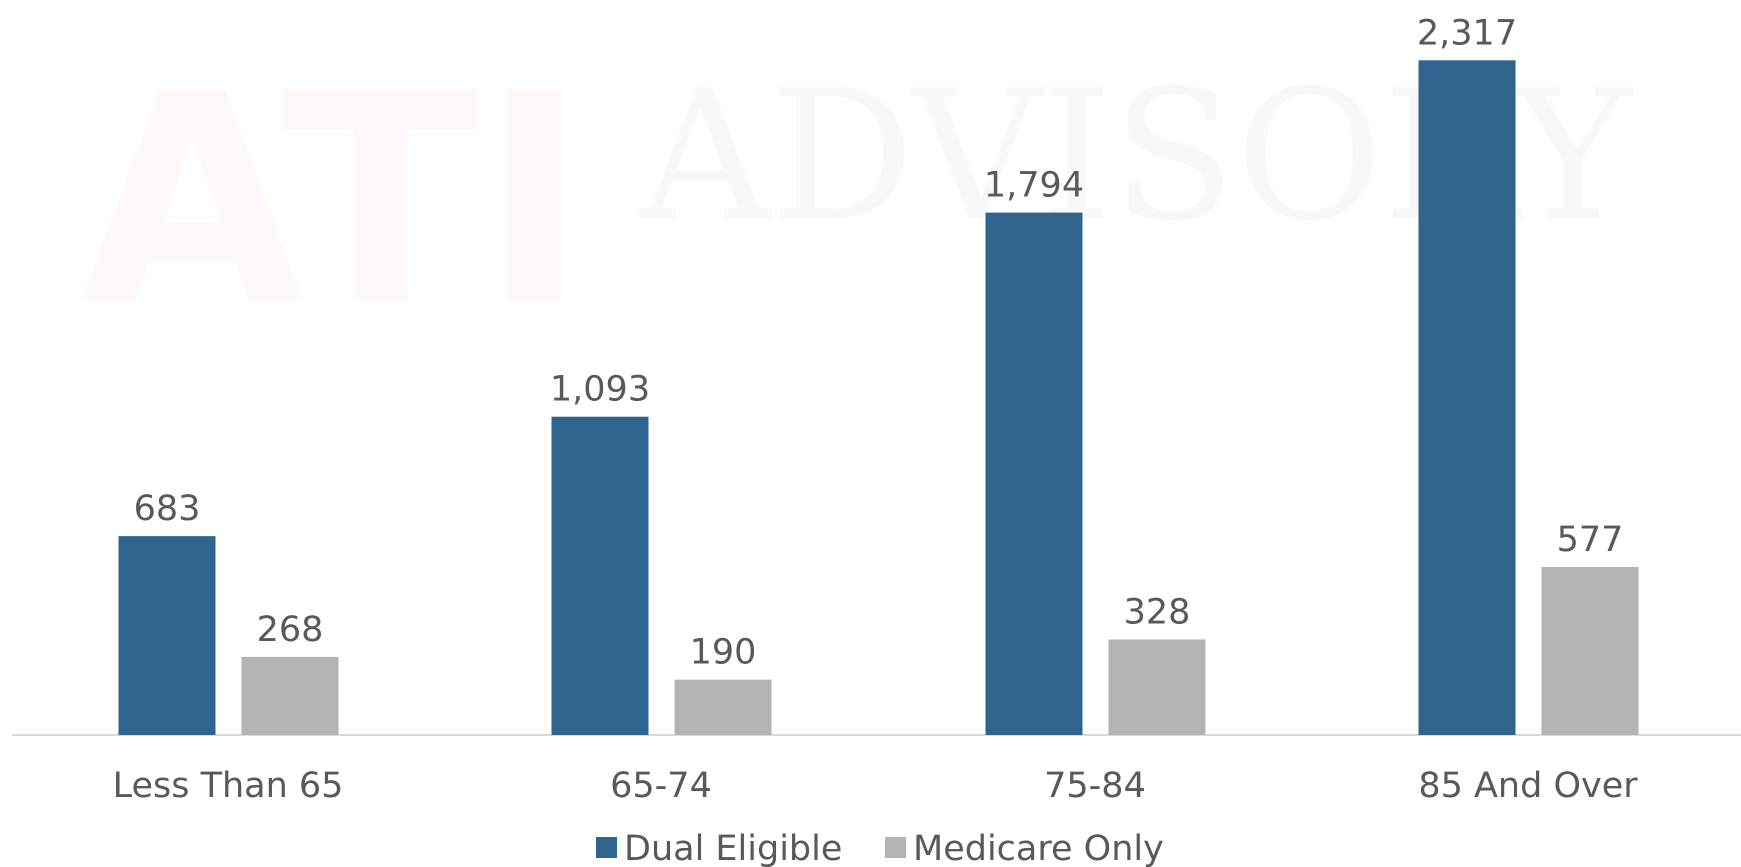 The height and width of the screenshot is (867, 1741). Describe the element at coordinates (1157, 612) in the screenshot. I see `value-label: 328` at that location.